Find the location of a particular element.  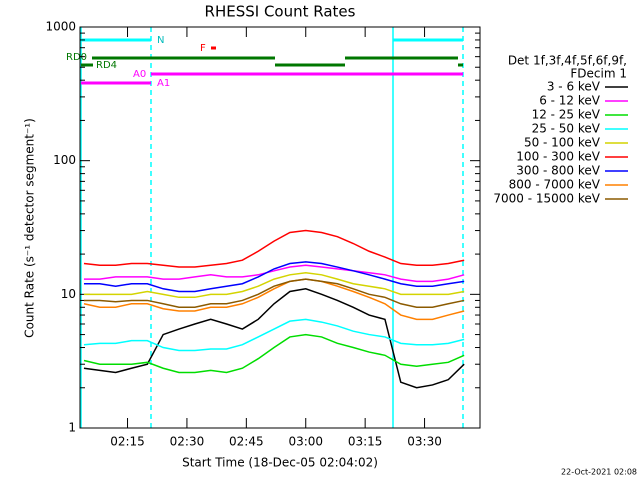

flag-label: F is located at coordinates (203, 48).